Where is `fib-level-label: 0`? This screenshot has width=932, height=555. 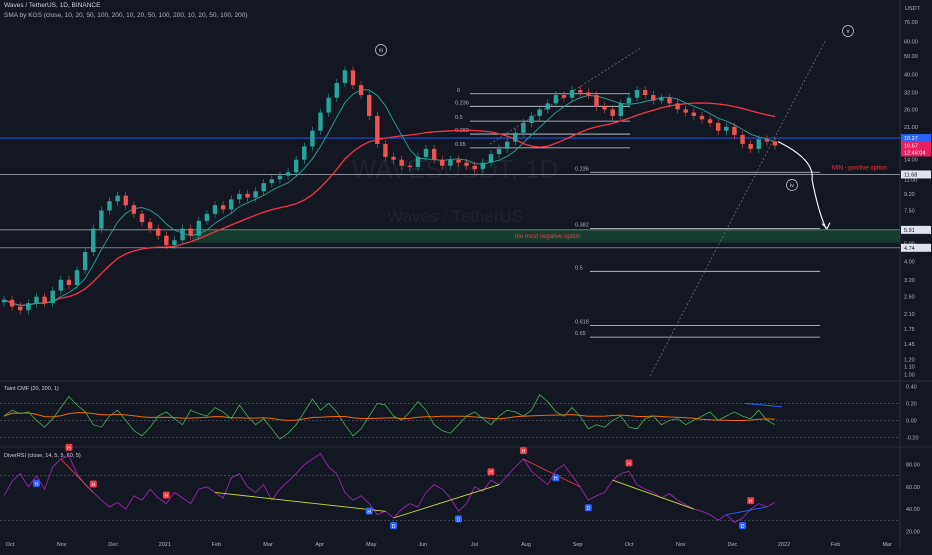
fib-level-label: 0 is located at coordinates (458, 91).